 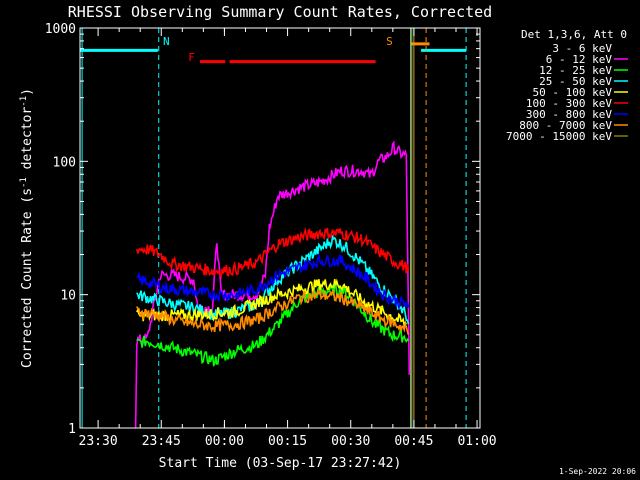 I want to click on series-25-50-kev, so click(x=273, y=280).